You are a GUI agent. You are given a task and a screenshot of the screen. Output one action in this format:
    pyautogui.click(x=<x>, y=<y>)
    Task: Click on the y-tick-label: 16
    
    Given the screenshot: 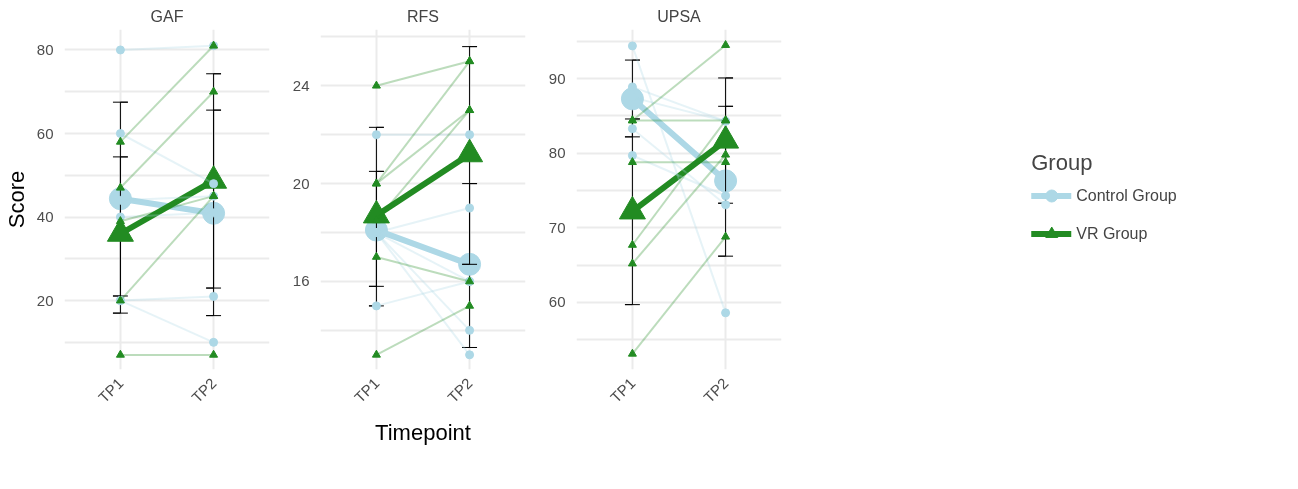 What is the action you would take?
    pyautogui.click(x=301, y=281)
    